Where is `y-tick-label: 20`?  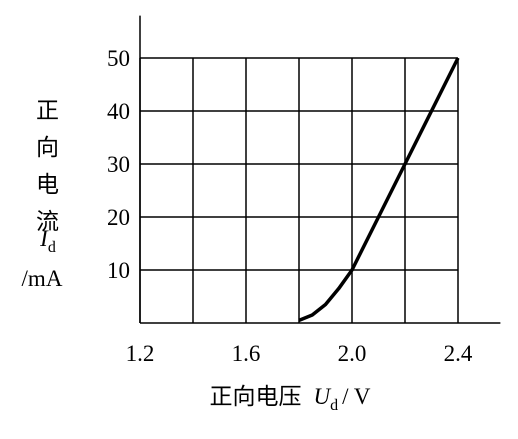 y-tick-label: 20 is located at coordinates (118, 217).